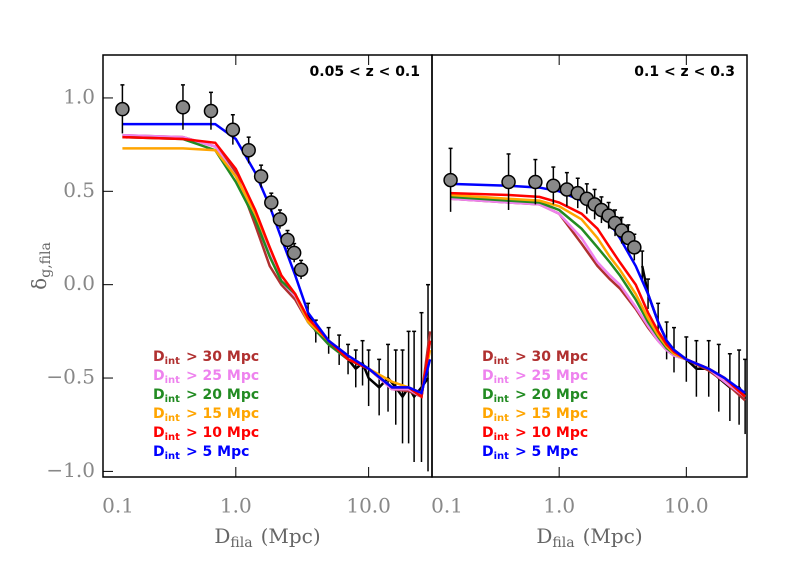 This screenshot has width=785, height=561. Describe the element at coordinates (46, 260) in the screenshot. I see `y-label-sub: g,fila` at that location.